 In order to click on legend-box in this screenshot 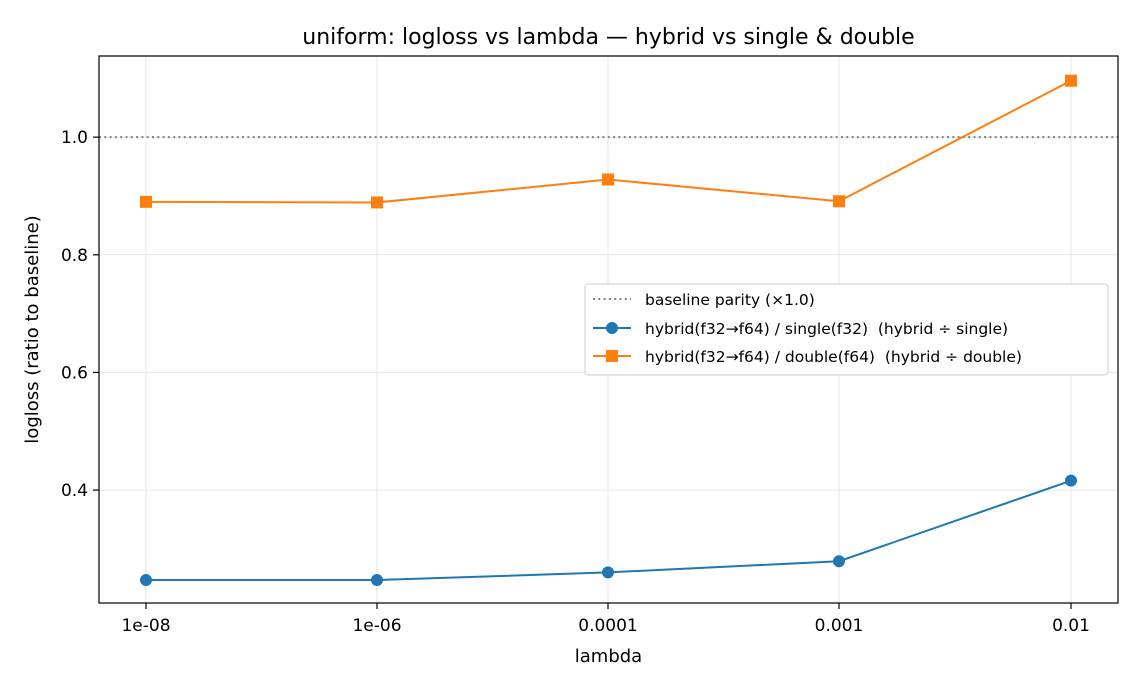, I will do `click(846, 329)`.